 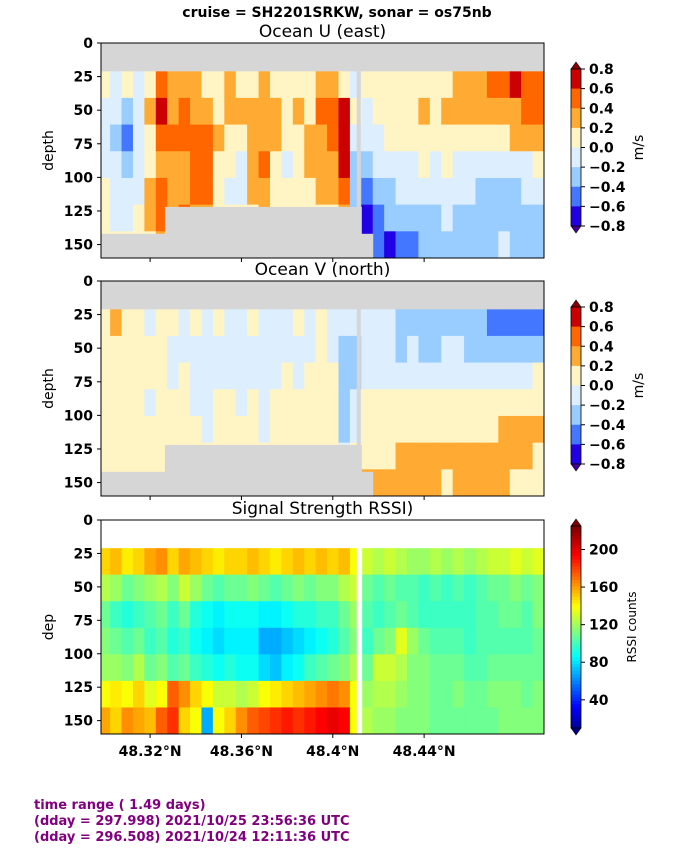 I want to click on colorbar-tick-label: 80, so click(x=599, y=663).